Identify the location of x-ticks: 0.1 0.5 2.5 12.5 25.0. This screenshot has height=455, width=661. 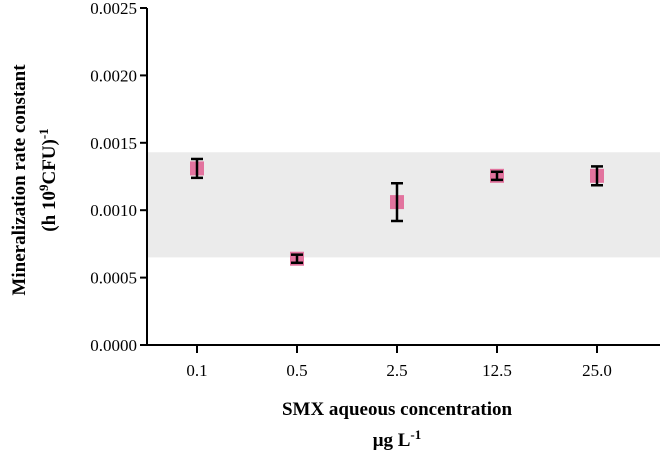
(399, 362).